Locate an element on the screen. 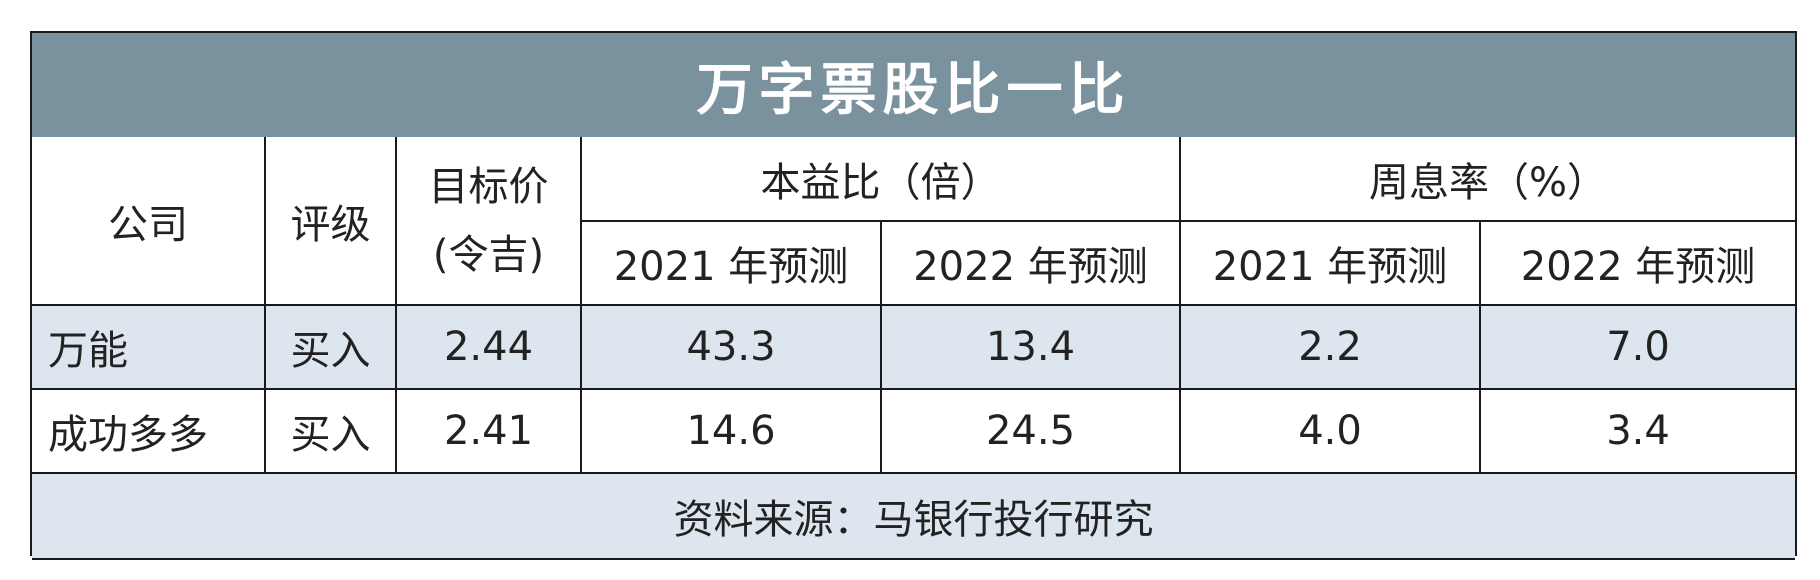 This screenshot has width=1820, height=580. header-row-2: 2021 年预测 2022 年预测 2021 年预测 2022 年预测 is located at coordinates (914, 263).